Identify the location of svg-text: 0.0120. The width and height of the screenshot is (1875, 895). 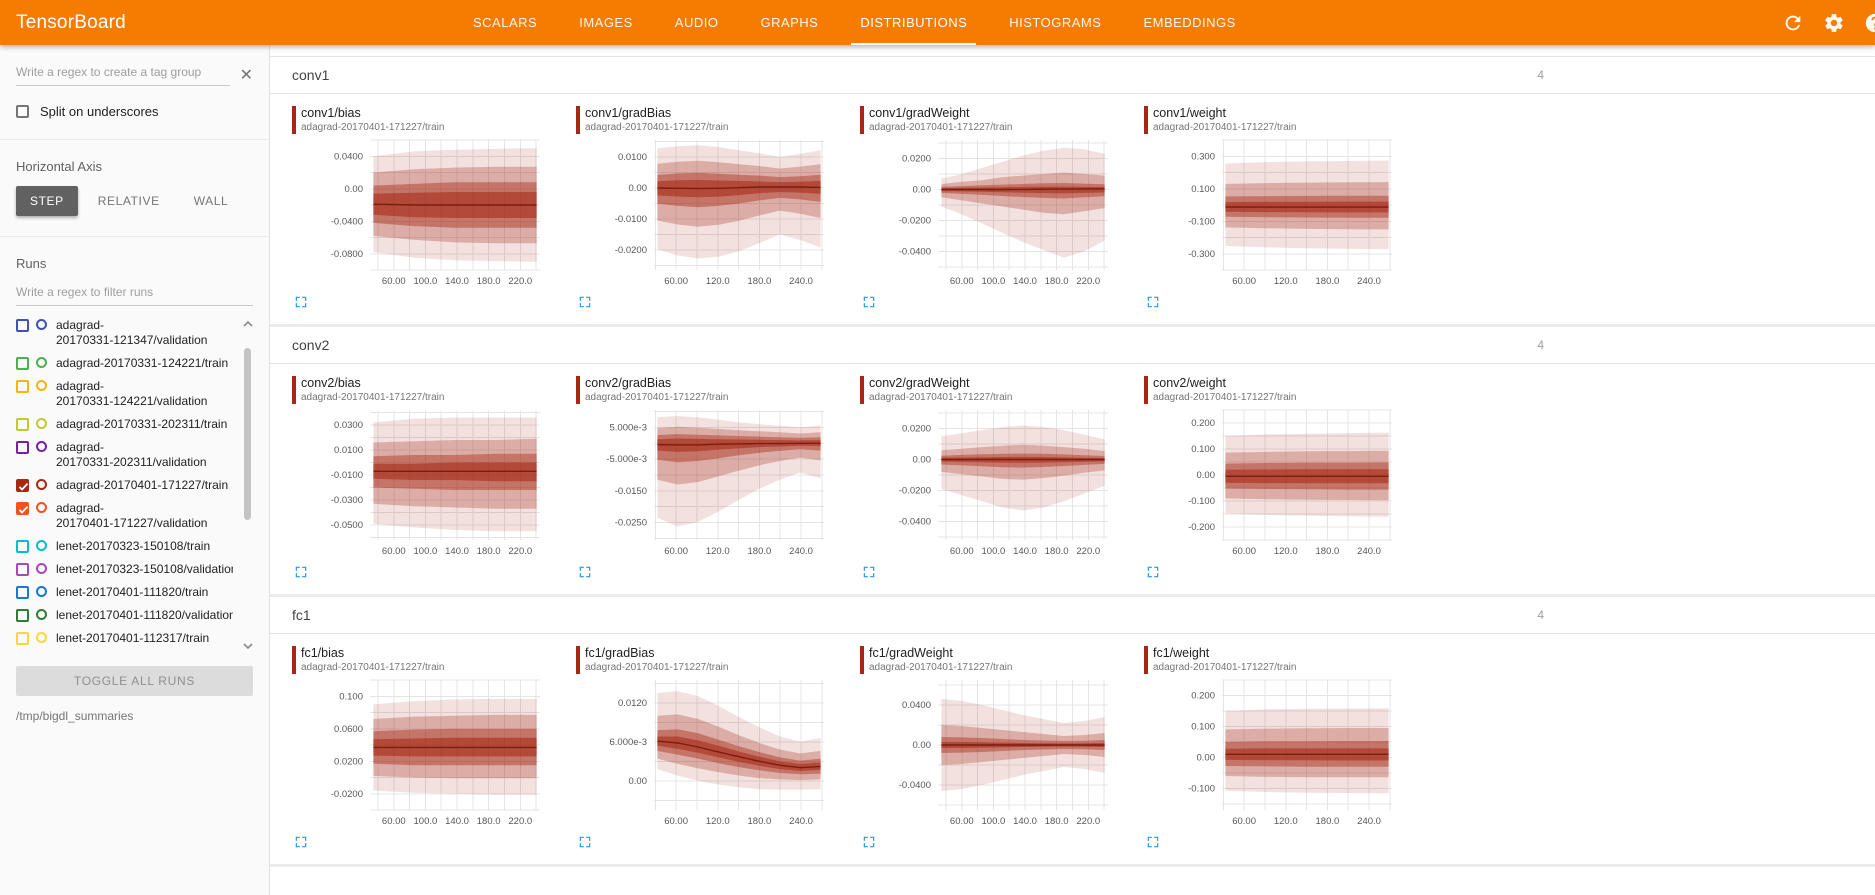
(632, 703).